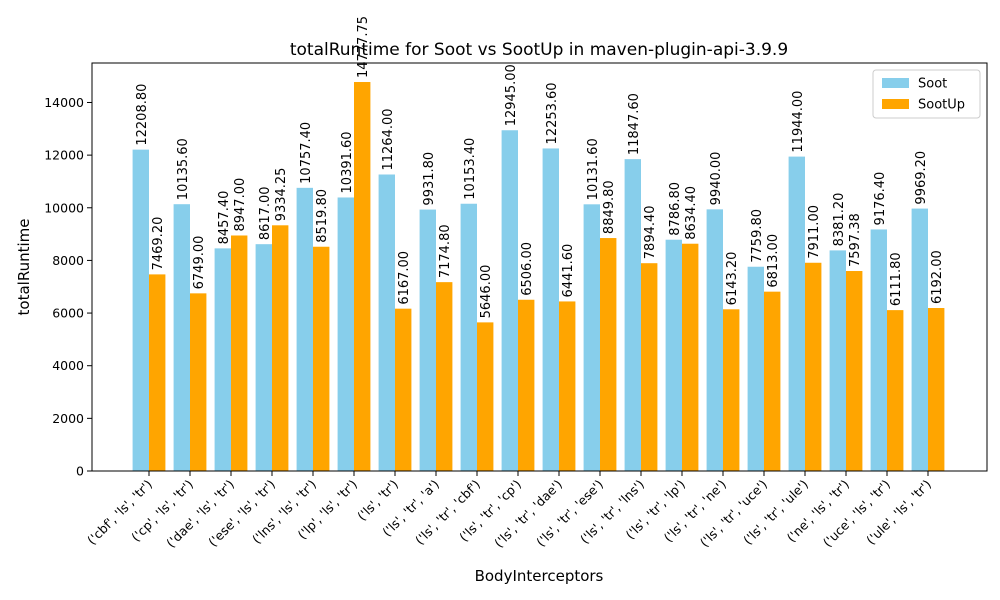 The width and height of the screenshot is (1000, 600). Describe the element at coordinates (941, 105) in the screenshot. I see `legend-label-sootup: SootUp` at that location.